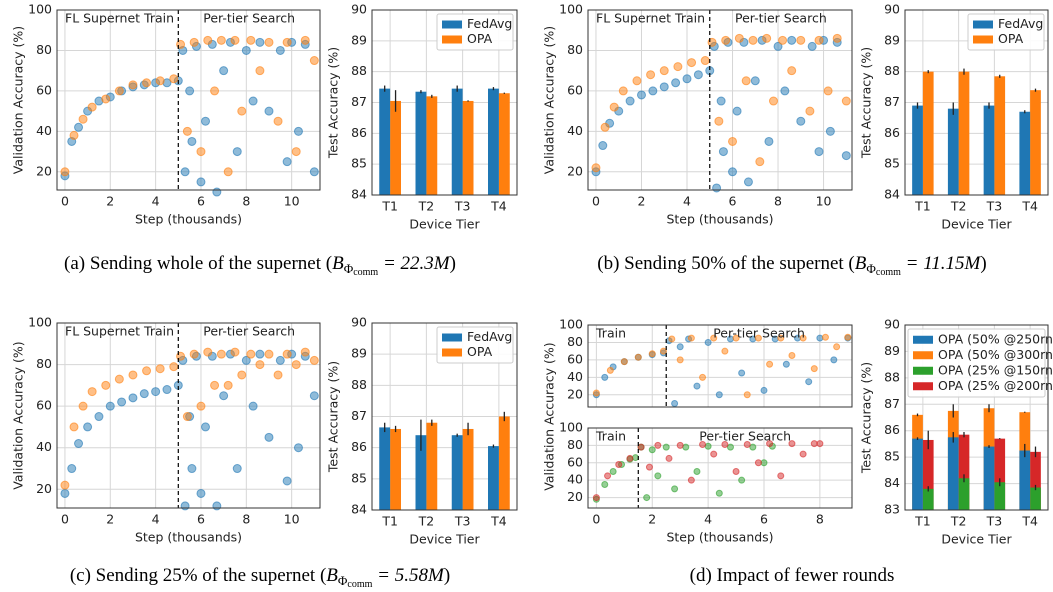 The height and width of the screenshot is (592, 1053). What do you see at coordinates (44, 488) in the screenshot?
I see `y-tick-label: 20` at bounding box center [44, 488].